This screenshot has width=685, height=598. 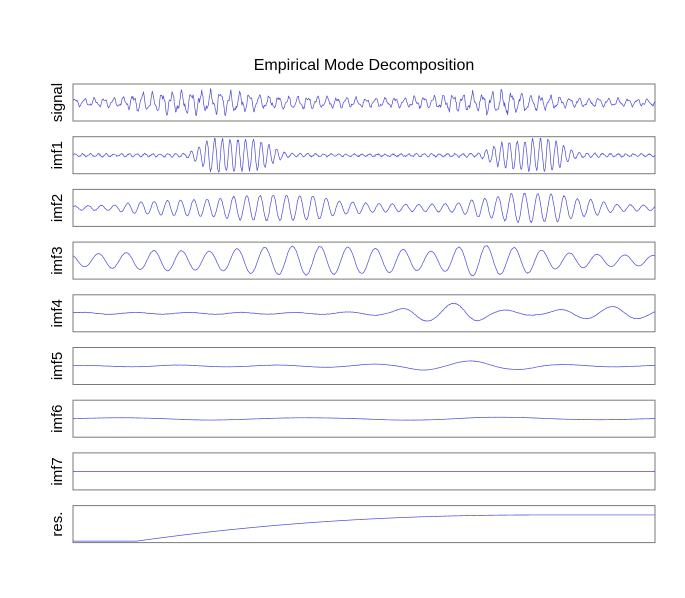 What do you see at coordinates (57, 260) in the screenshot?
I see `panel-label-imf3: imf3` at bounding box center [57, 260].